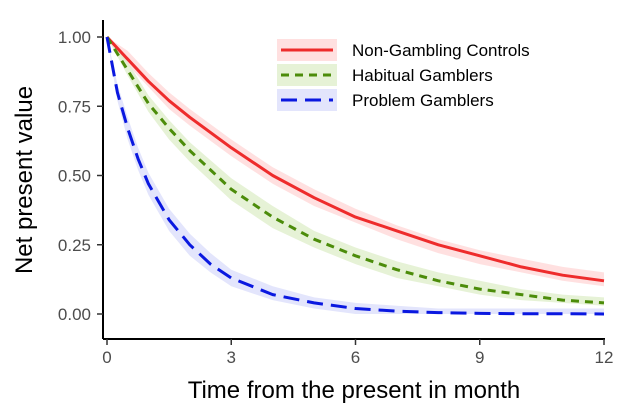 Image resolution: width=618 pixels, height=405 pixels. What do you see at coordinates (231, 357) in the screenshot?
I see `x-tick-label: 3` at bounding box center [231, 357].